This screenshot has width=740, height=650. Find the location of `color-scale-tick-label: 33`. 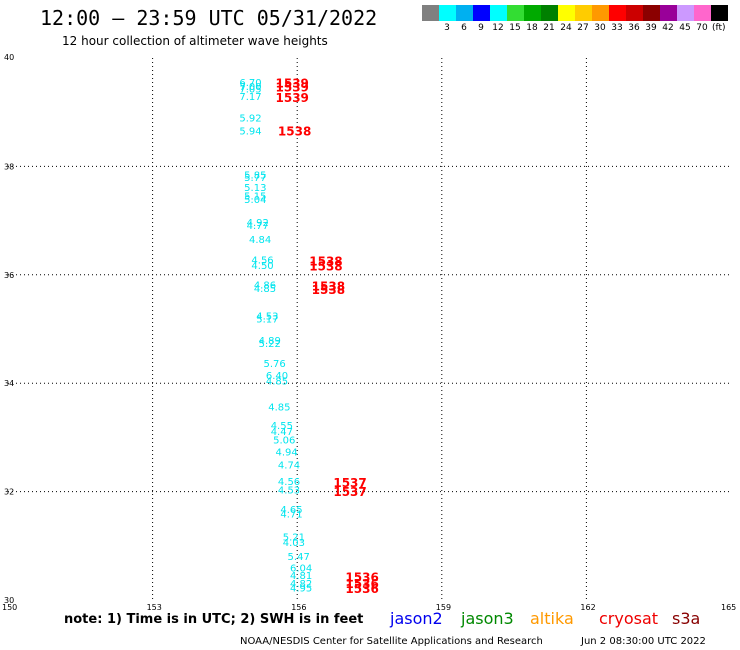

color-scale-tick-label: 33 is located at coordinates (617, 28).